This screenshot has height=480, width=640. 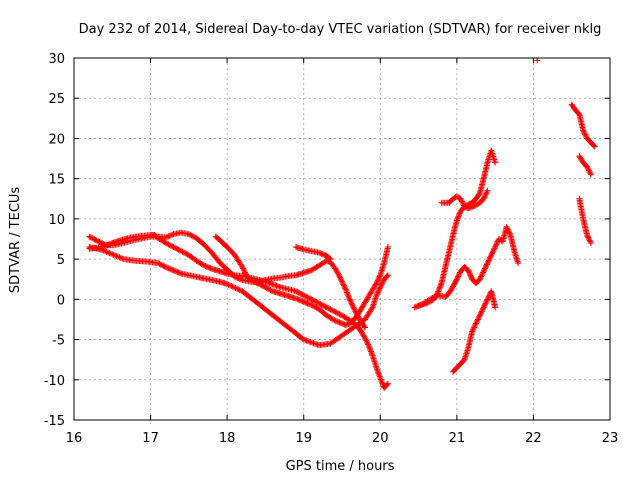 What do you see at coordinates (54, 381) in the screenshot?
I see `y-tick-label: -10` at bounding box center [54, 381].